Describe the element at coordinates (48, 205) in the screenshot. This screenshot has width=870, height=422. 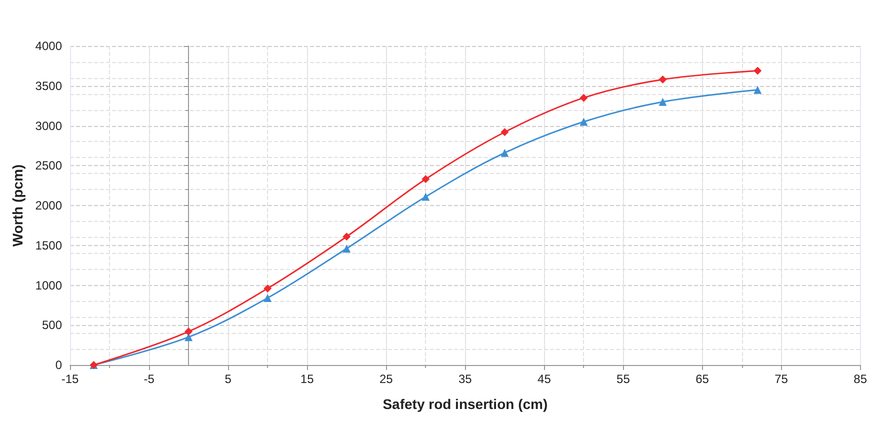
I see `y-tick-label: 2000` at that location.